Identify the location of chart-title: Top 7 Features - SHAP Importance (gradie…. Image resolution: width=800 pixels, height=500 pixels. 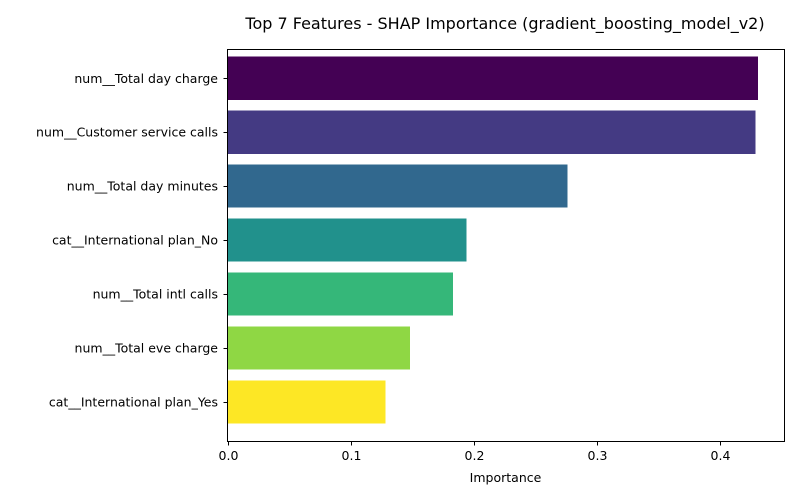
(504, 24).